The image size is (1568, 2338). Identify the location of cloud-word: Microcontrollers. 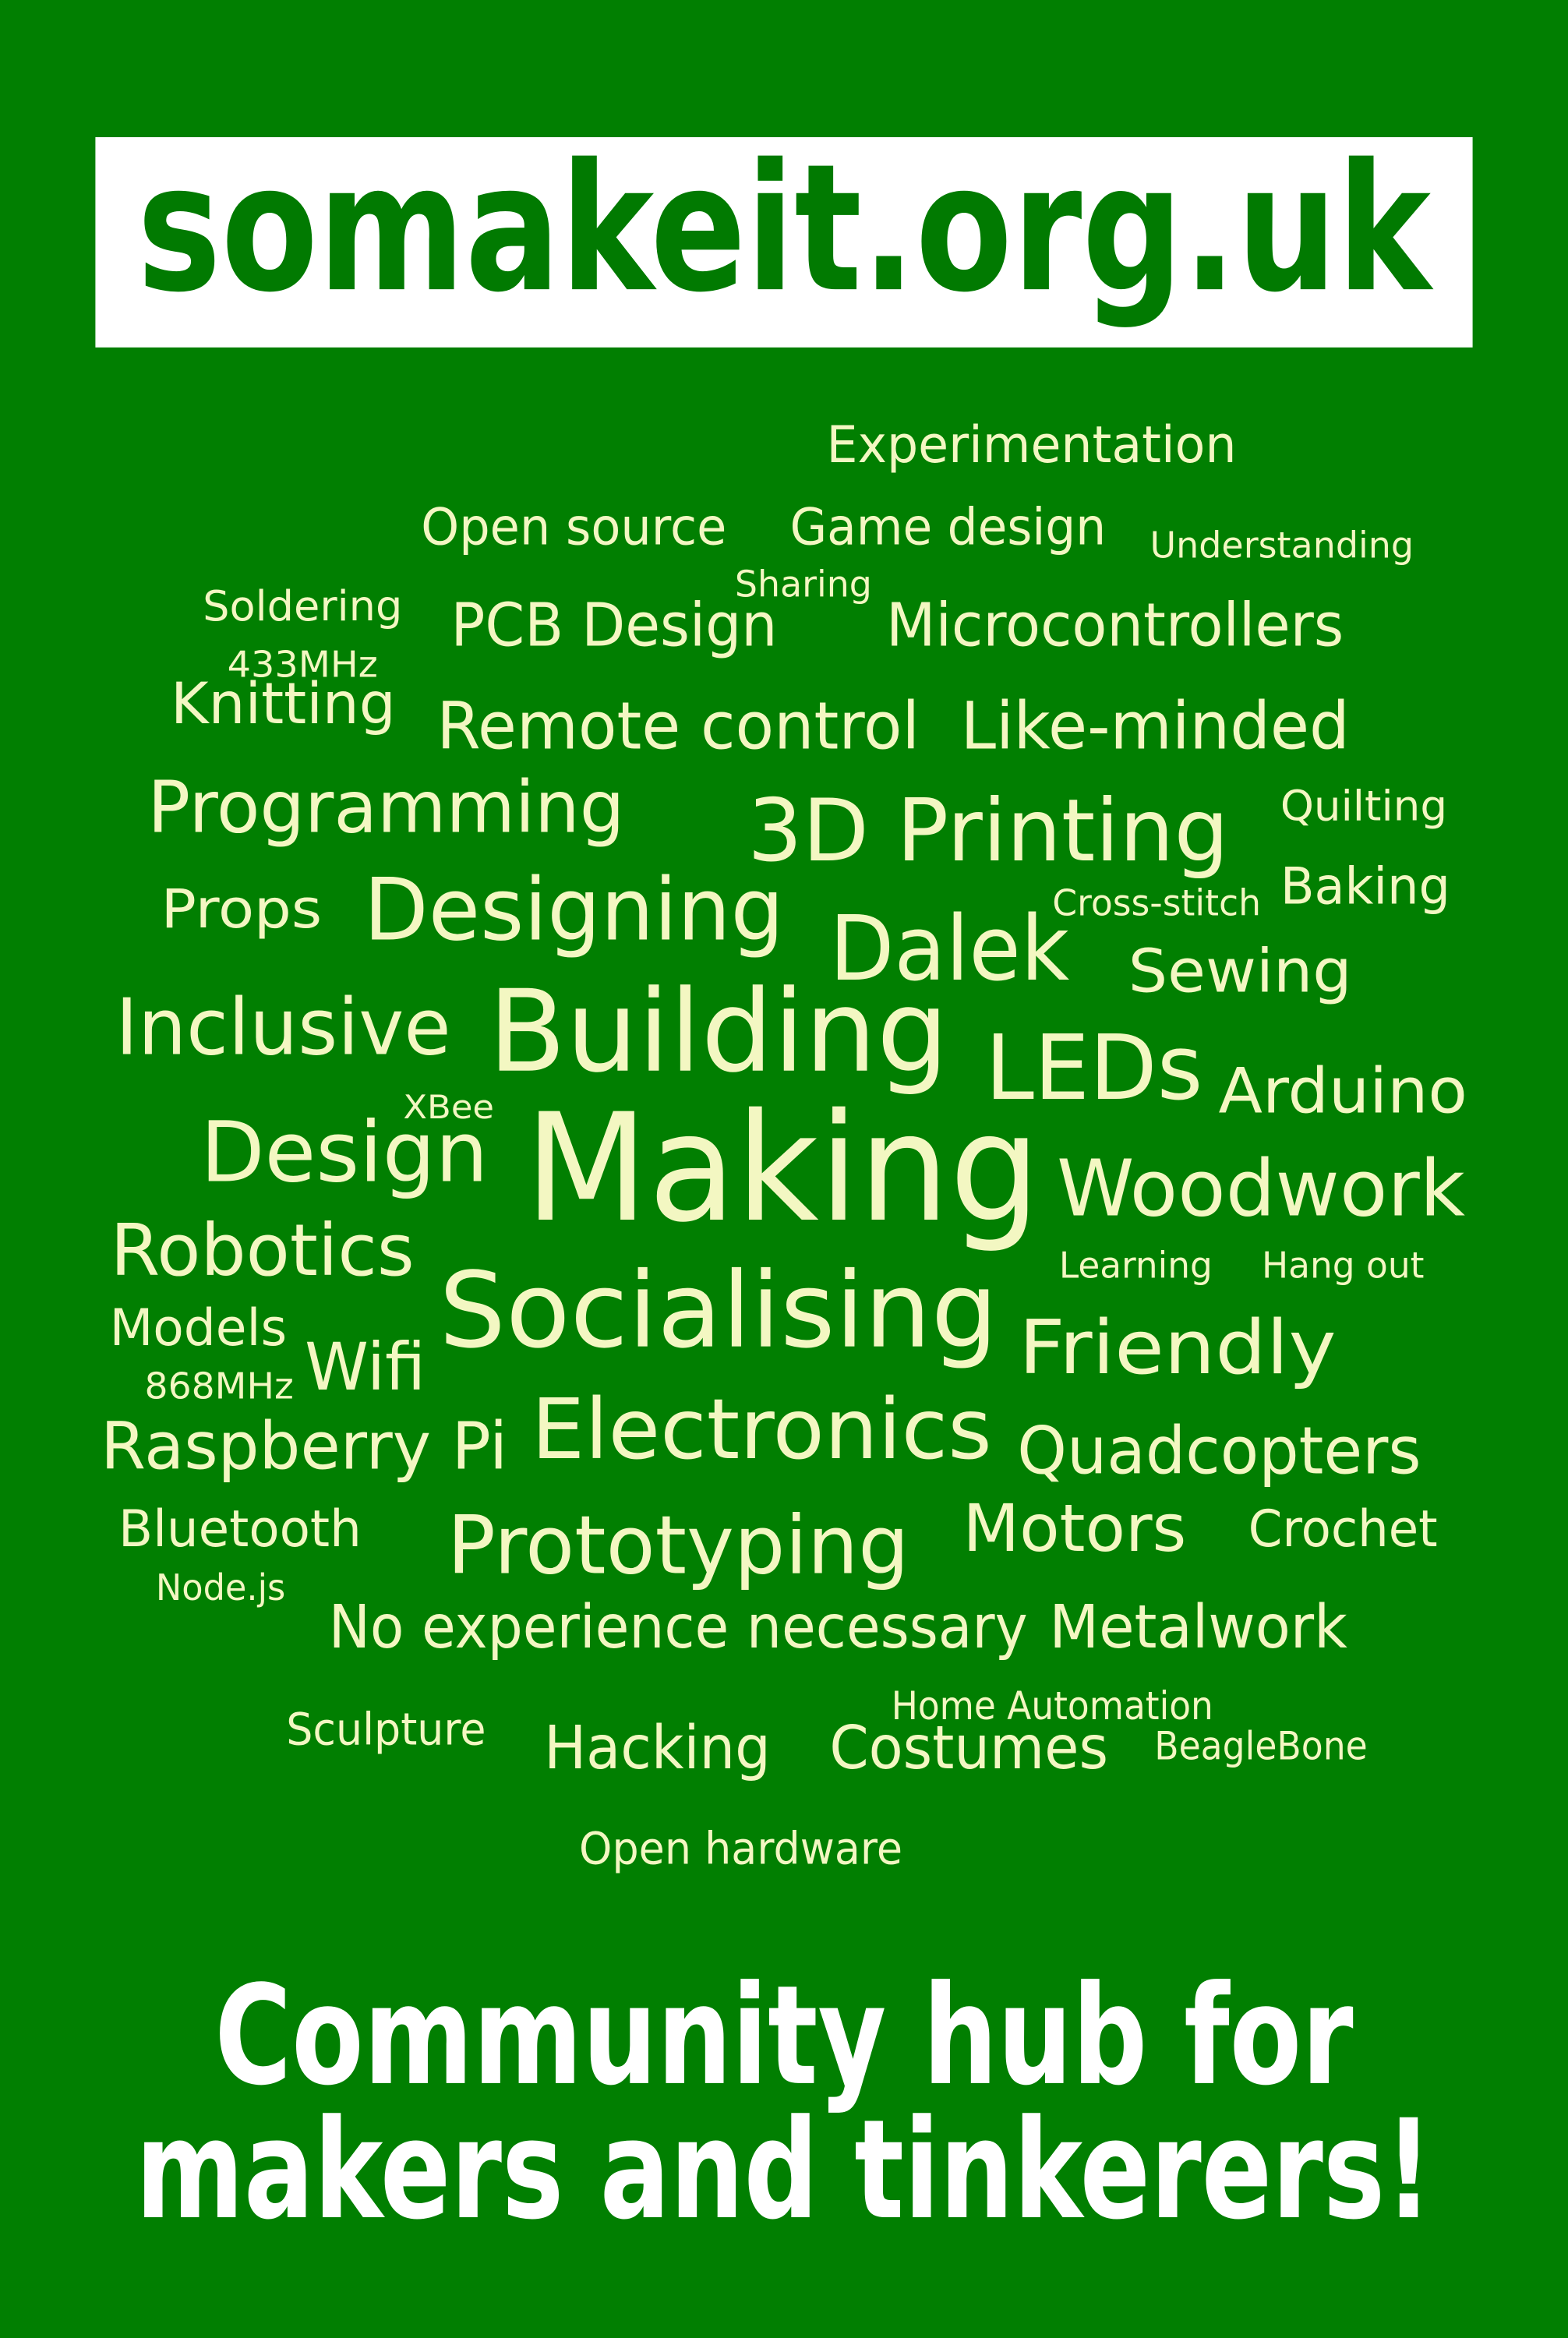
(1115, 625).